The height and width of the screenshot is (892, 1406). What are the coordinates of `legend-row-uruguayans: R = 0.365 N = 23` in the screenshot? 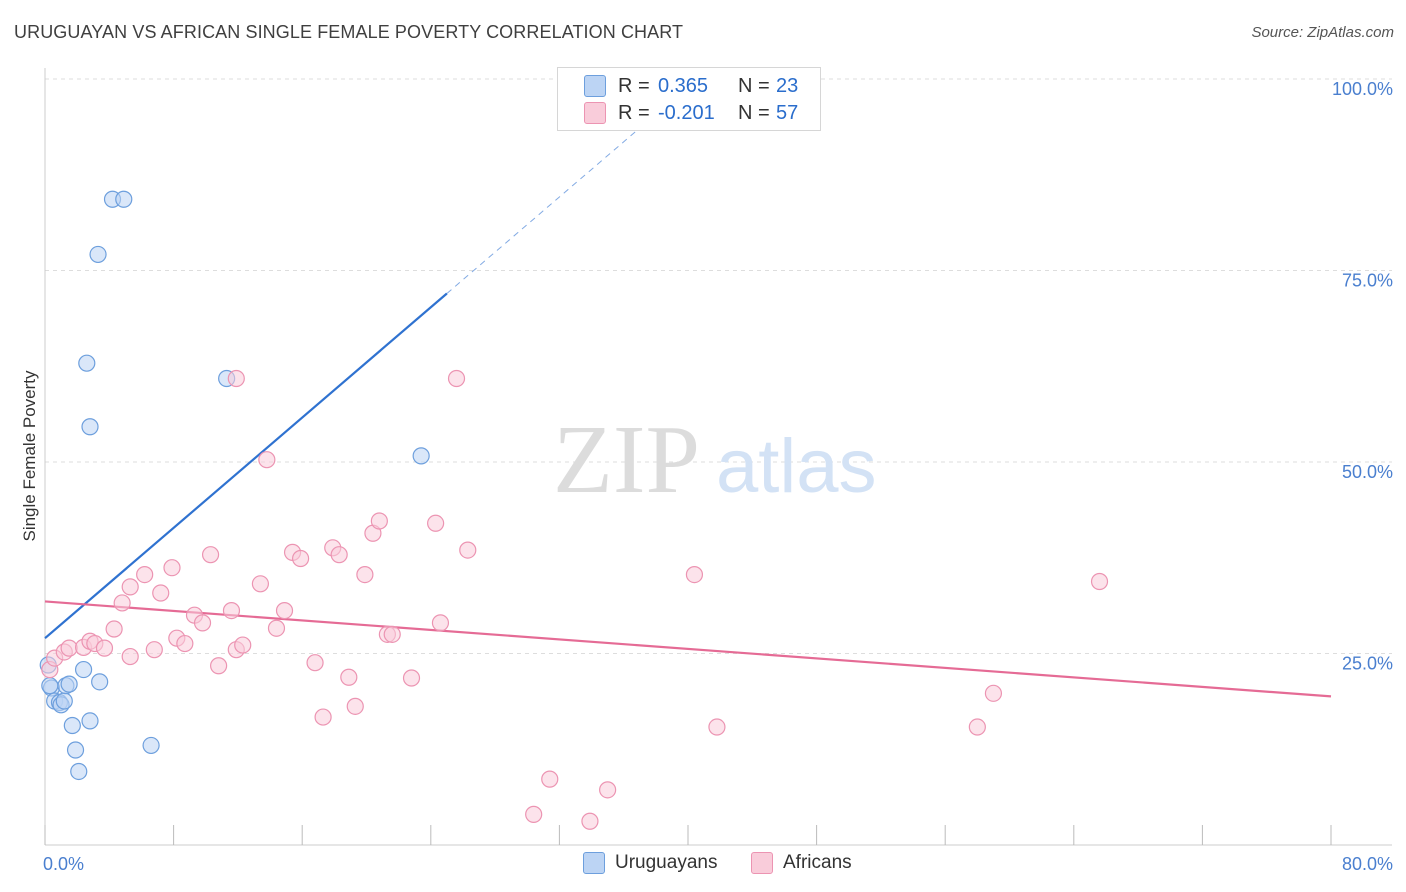 It's located at (691, 86).